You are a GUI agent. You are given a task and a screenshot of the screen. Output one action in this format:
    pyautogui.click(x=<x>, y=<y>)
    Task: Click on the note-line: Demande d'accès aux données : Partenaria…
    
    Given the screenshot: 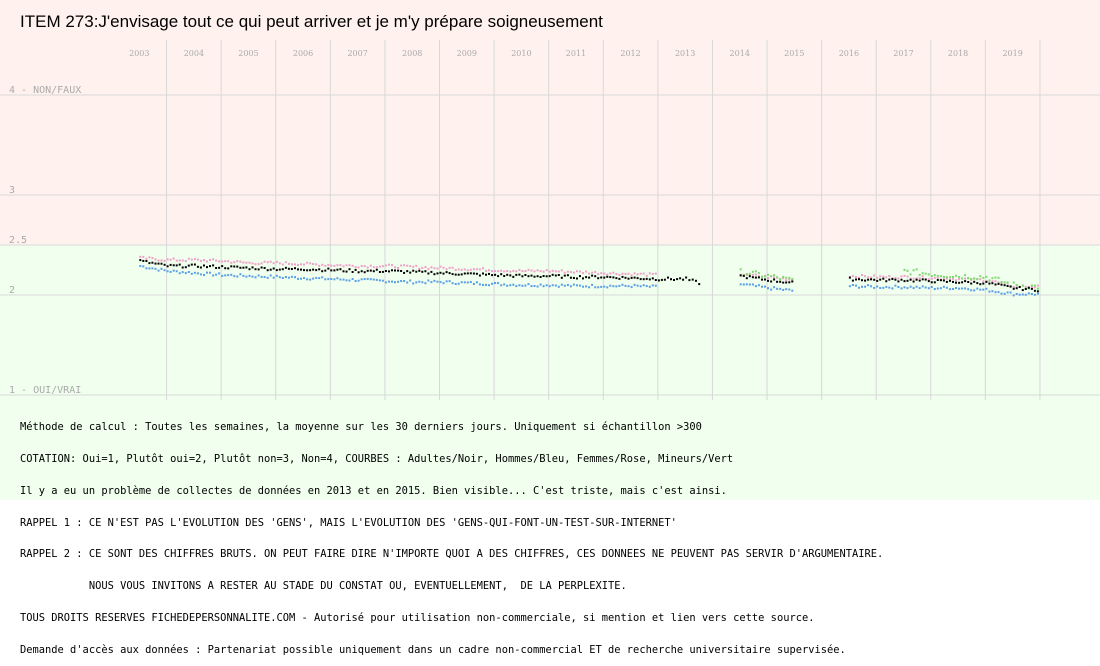 What is the action you would take?
    pyautogui.click(x=433, y=649)
    